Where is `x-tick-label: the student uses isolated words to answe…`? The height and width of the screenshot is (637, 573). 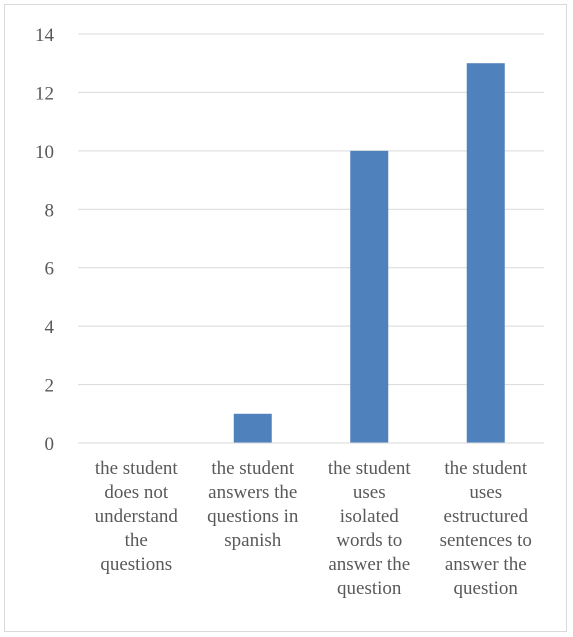
x-tick-label: the student uses isolated words to answe… is located at coordinates (369, 528).